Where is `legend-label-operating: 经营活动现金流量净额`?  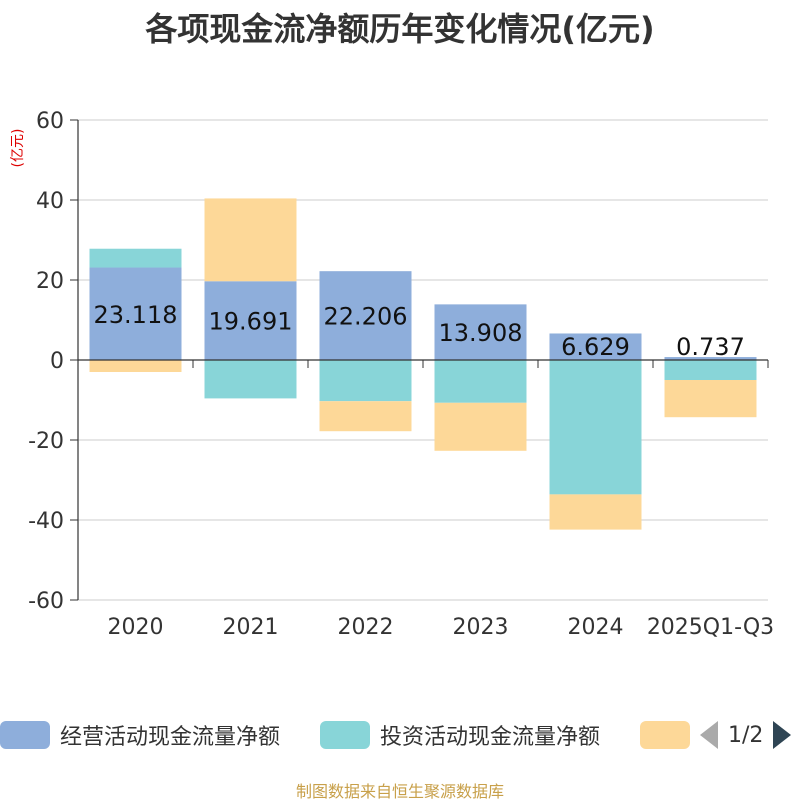 legend-label-operating: 经营活动现金流量净额 is located at coordinates (170, 737).